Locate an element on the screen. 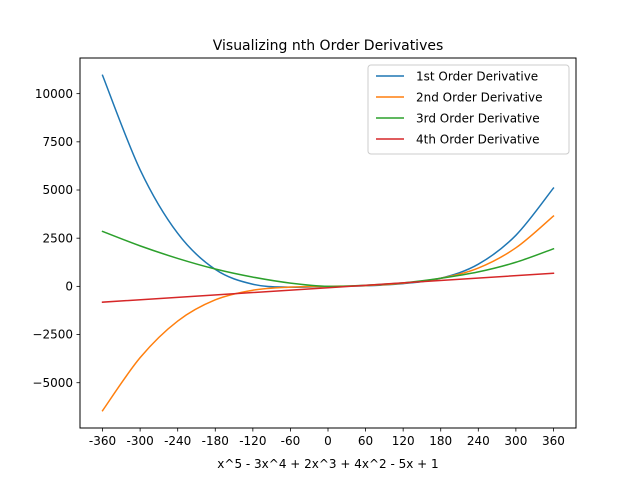 The width and height of the screenshot is (640, 480). x-tick-label: -180 is located at coordinates (215, 441).